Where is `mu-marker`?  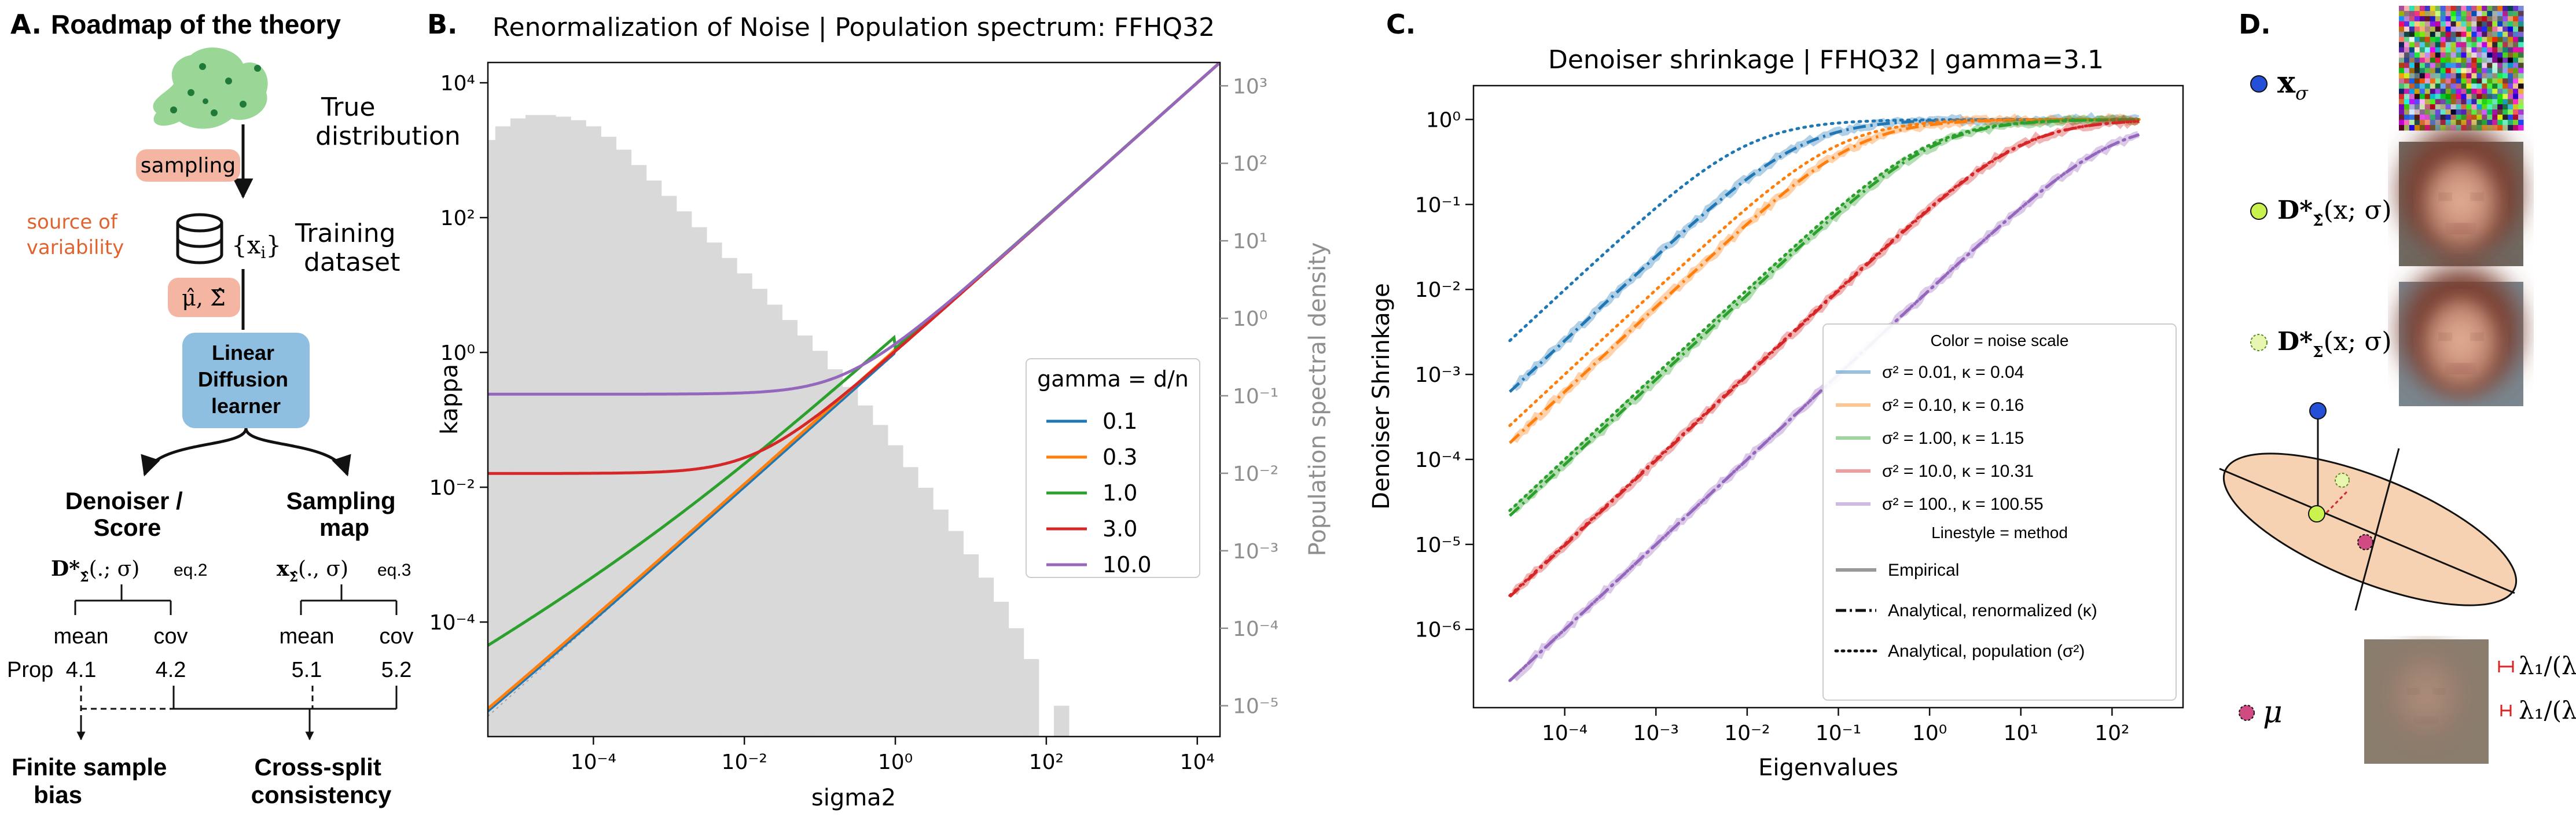
mu-marker is located at coordinates (2247, 713).